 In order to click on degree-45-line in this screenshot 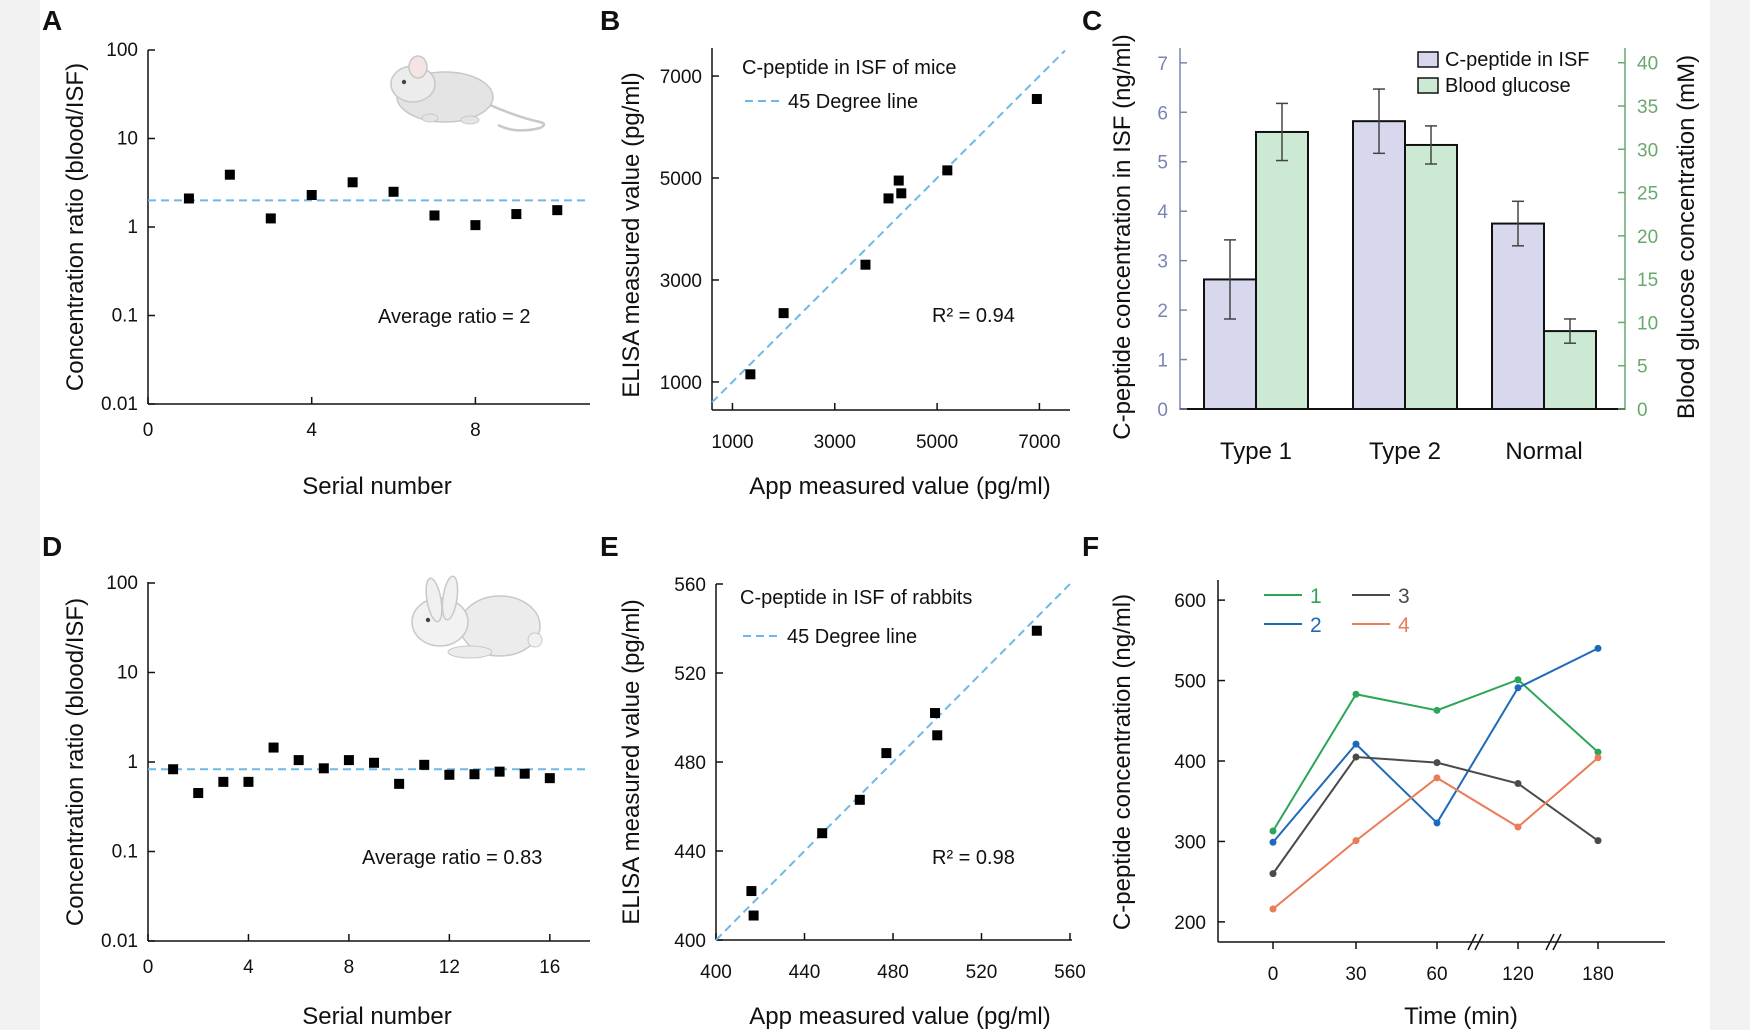, I will do `click(888, 226)`.